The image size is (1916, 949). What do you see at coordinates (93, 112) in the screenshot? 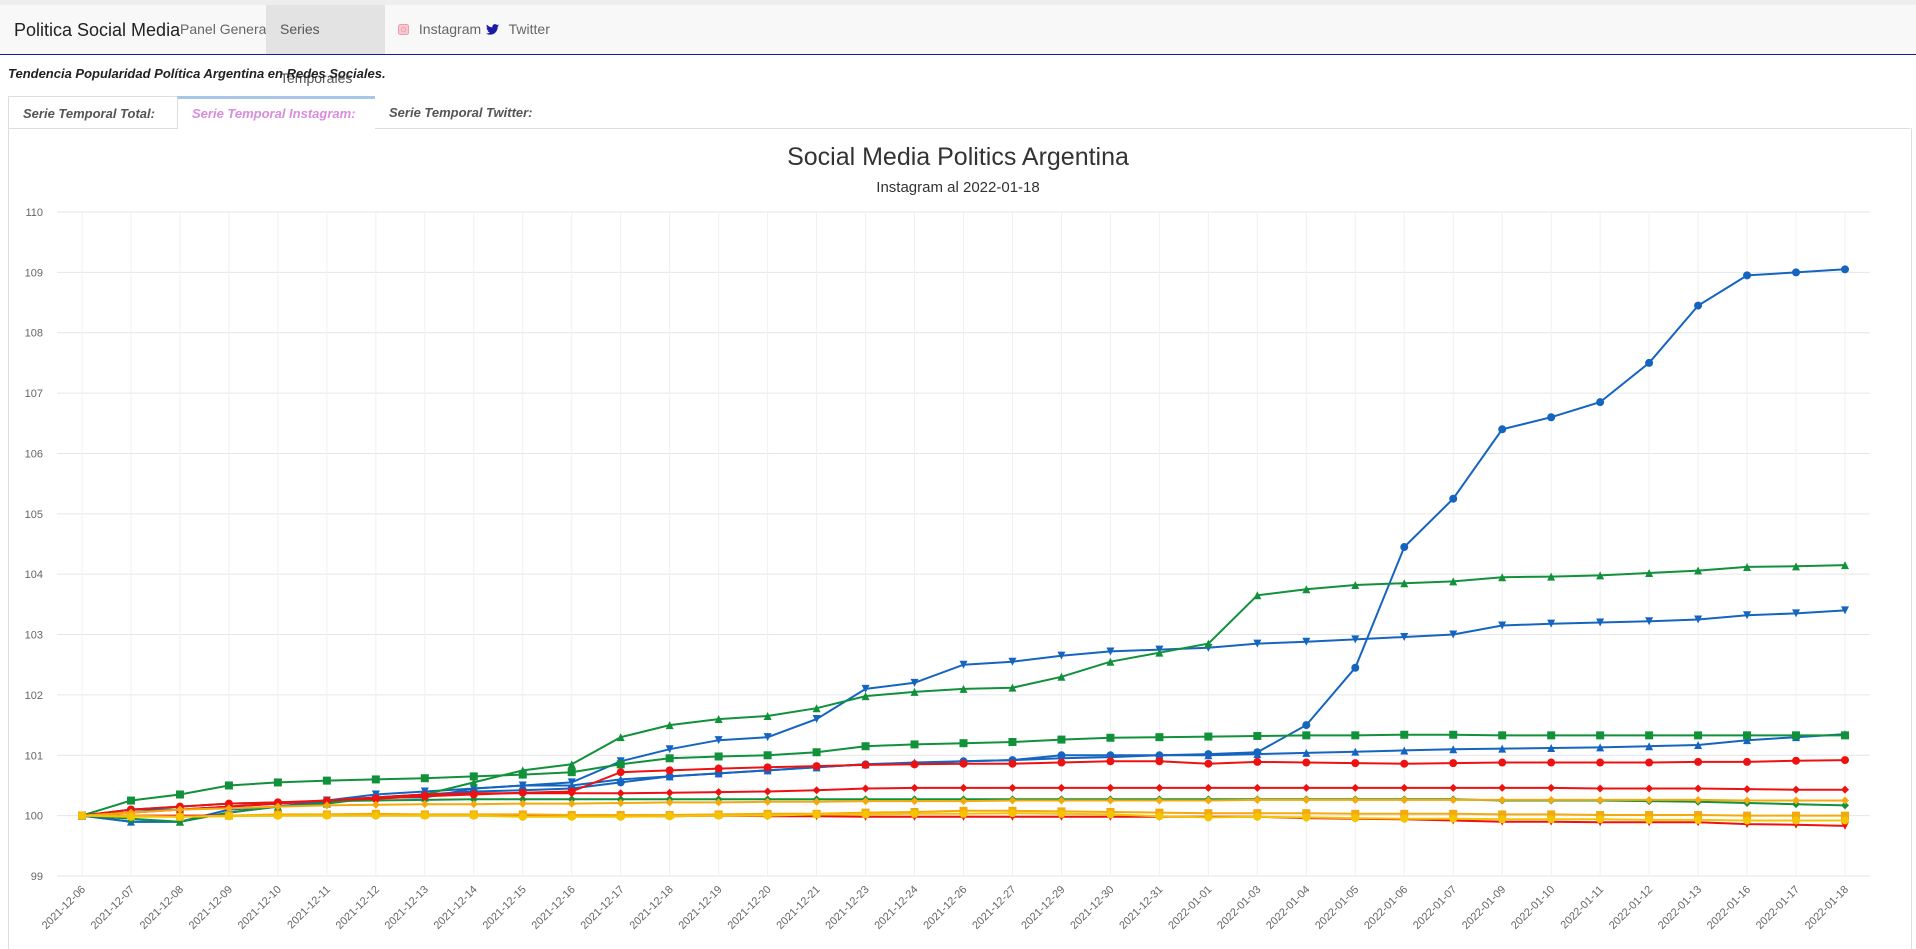
I see `tab-serie-total: Serie Temporal Total:` at bounding box center [93, 112].